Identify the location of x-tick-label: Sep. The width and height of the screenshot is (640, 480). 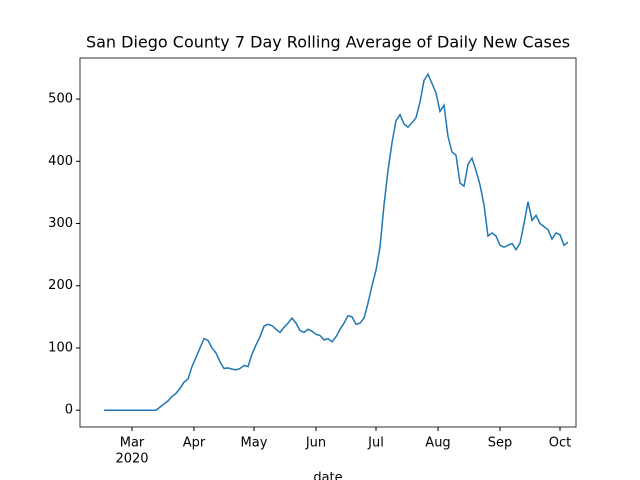
(500, 443).